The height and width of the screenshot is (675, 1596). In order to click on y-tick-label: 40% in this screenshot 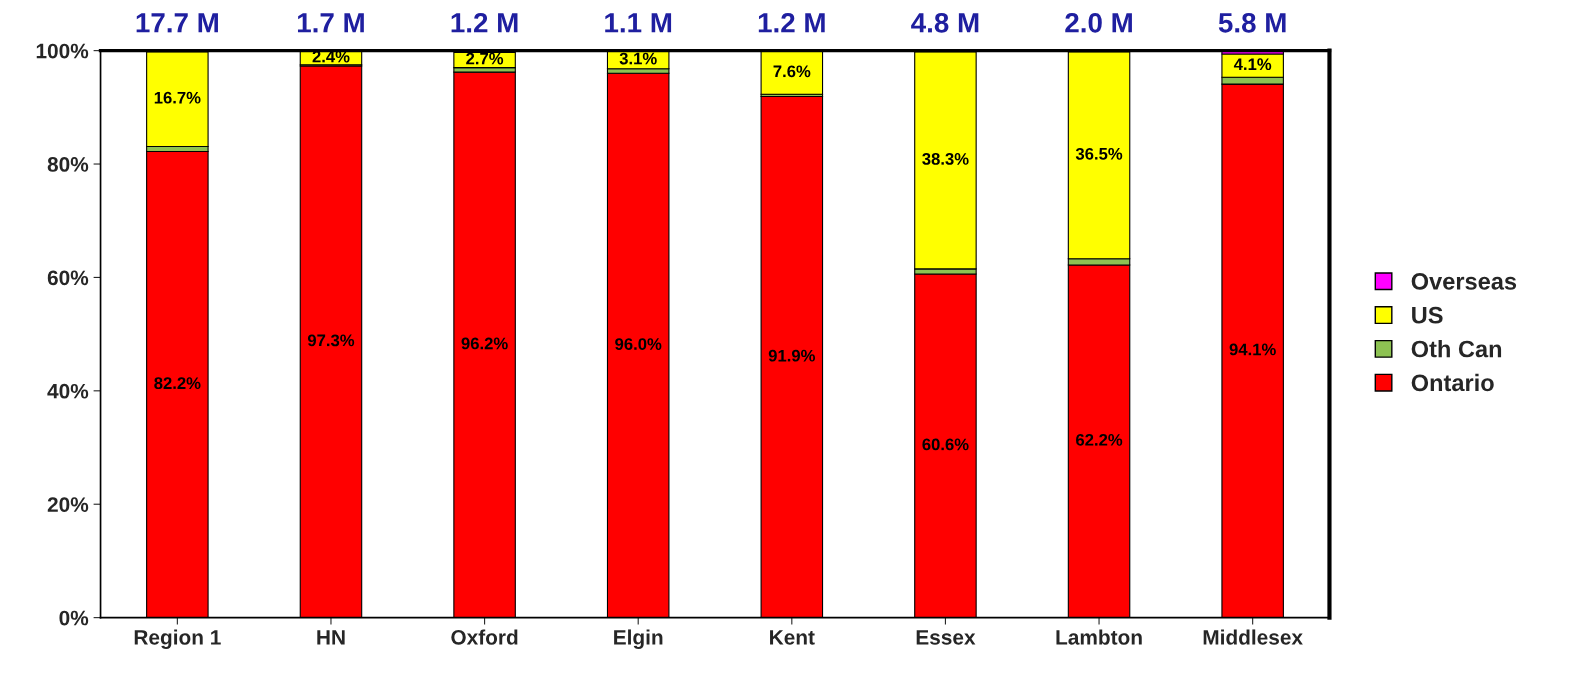, I will do `click(68, 391)`.